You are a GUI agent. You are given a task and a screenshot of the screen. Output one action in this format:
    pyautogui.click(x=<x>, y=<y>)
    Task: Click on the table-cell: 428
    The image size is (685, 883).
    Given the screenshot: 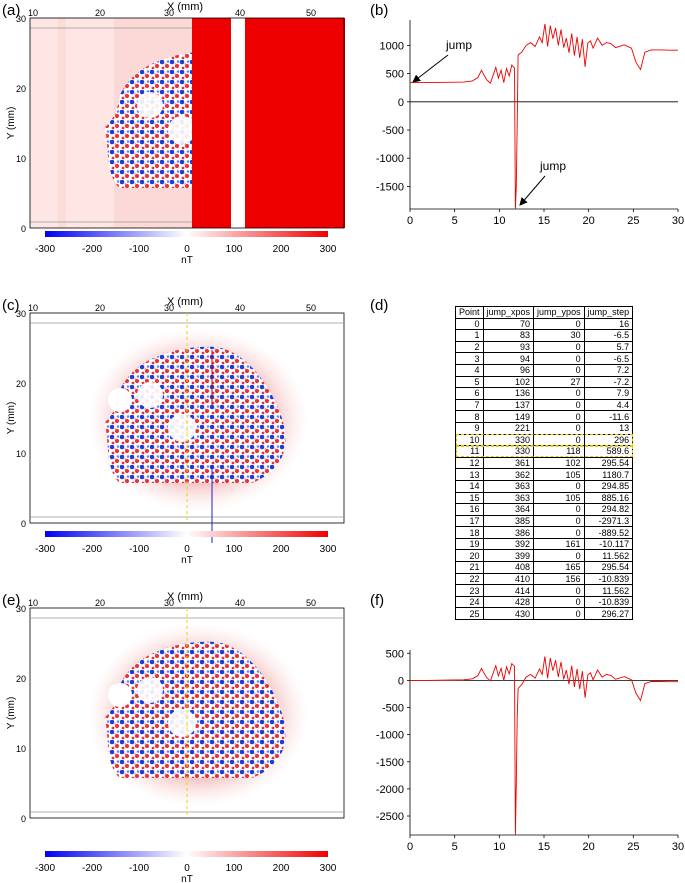 What is the action you would take?
    pyautogui.click(x=508, y=602)
    